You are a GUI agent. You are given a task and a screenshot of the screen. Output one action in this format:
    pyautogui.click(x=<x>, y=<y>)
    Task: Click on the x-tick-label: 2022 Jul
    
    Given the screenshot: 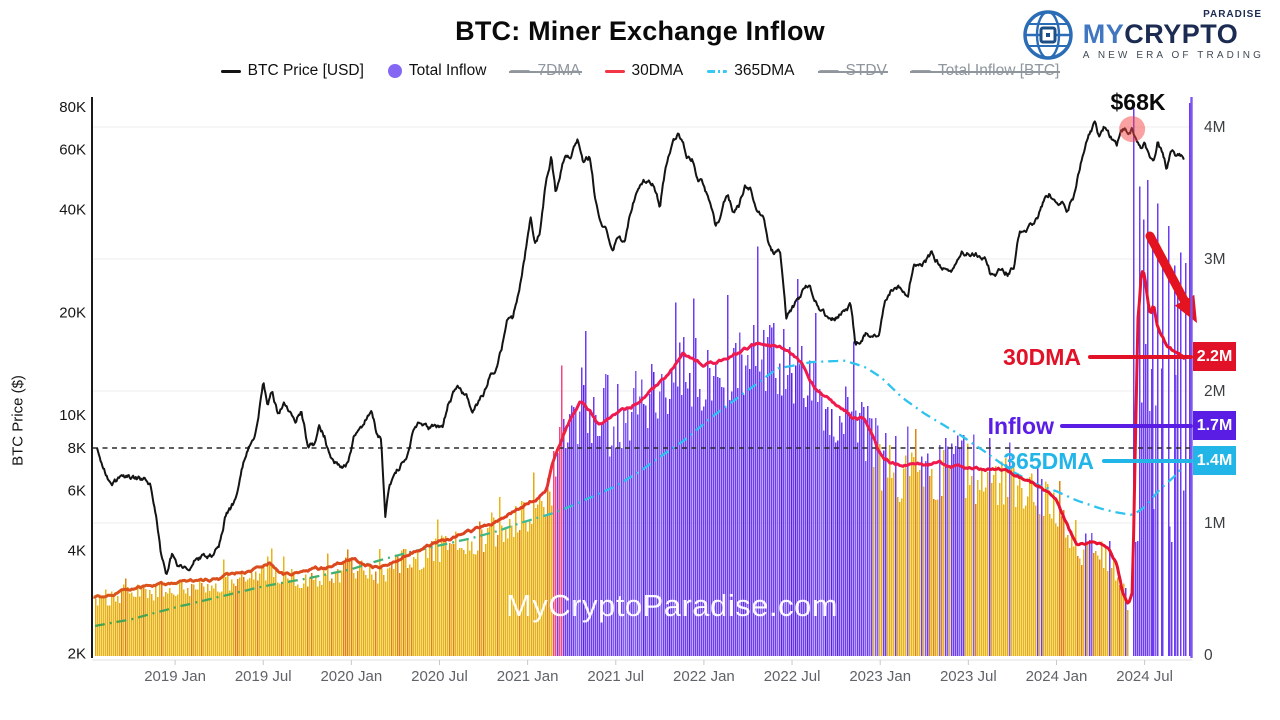 What is the action you would take?
    pyautogui.click(x=792, y=676)
    